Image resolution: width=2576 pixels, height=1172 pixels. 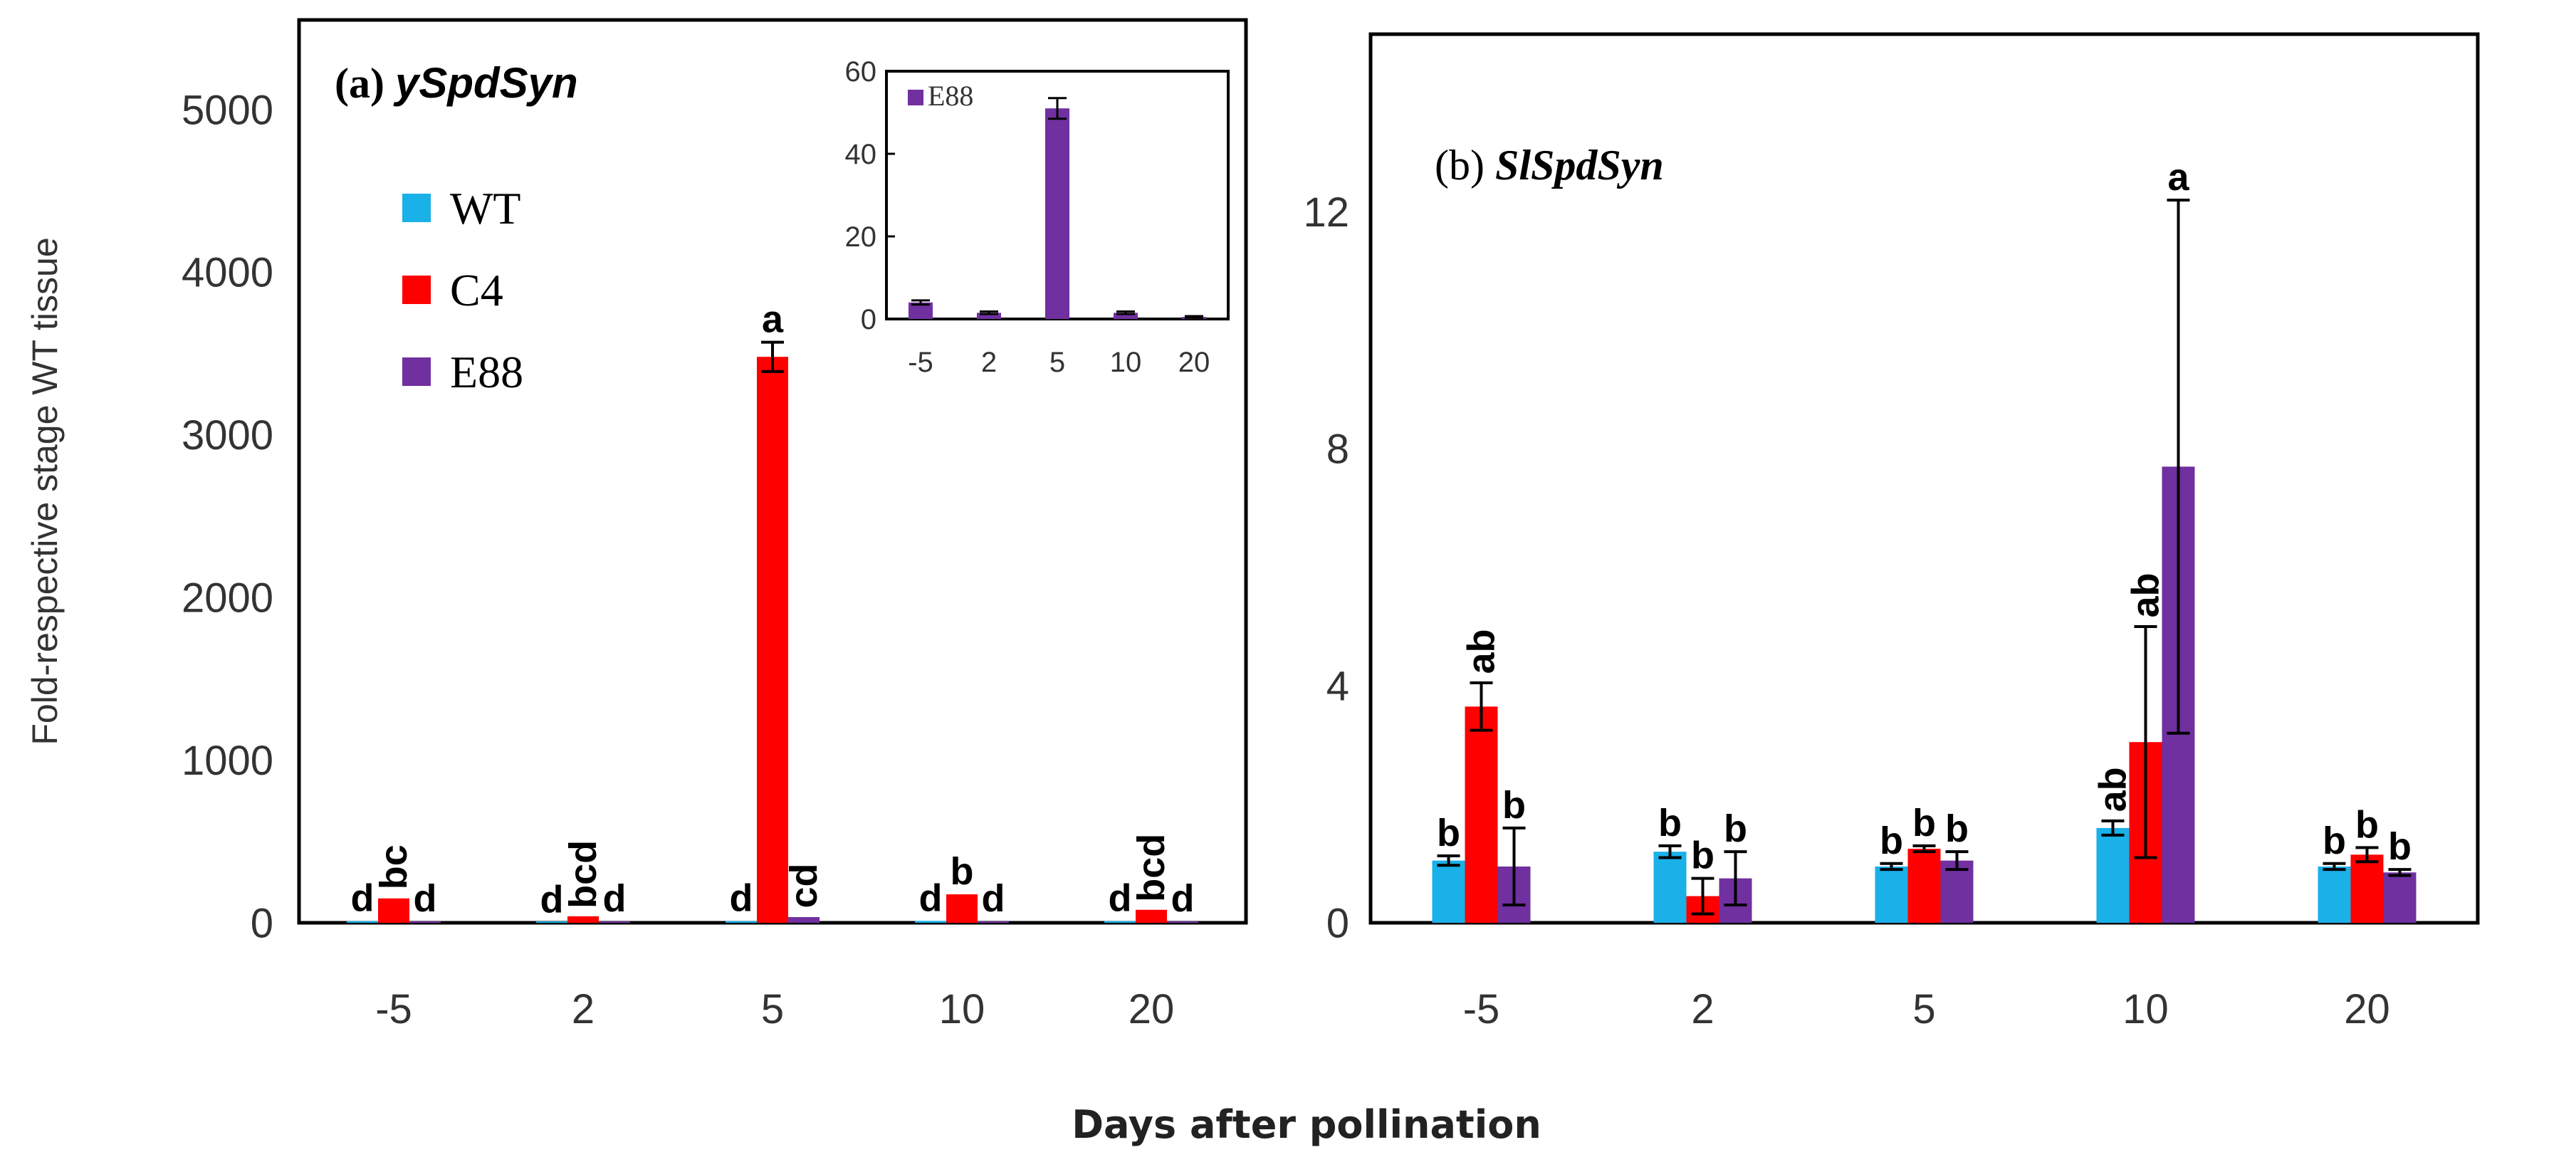 I want to click on inset-y-axis: 0 20 40 60, so click(x=870, y=195).